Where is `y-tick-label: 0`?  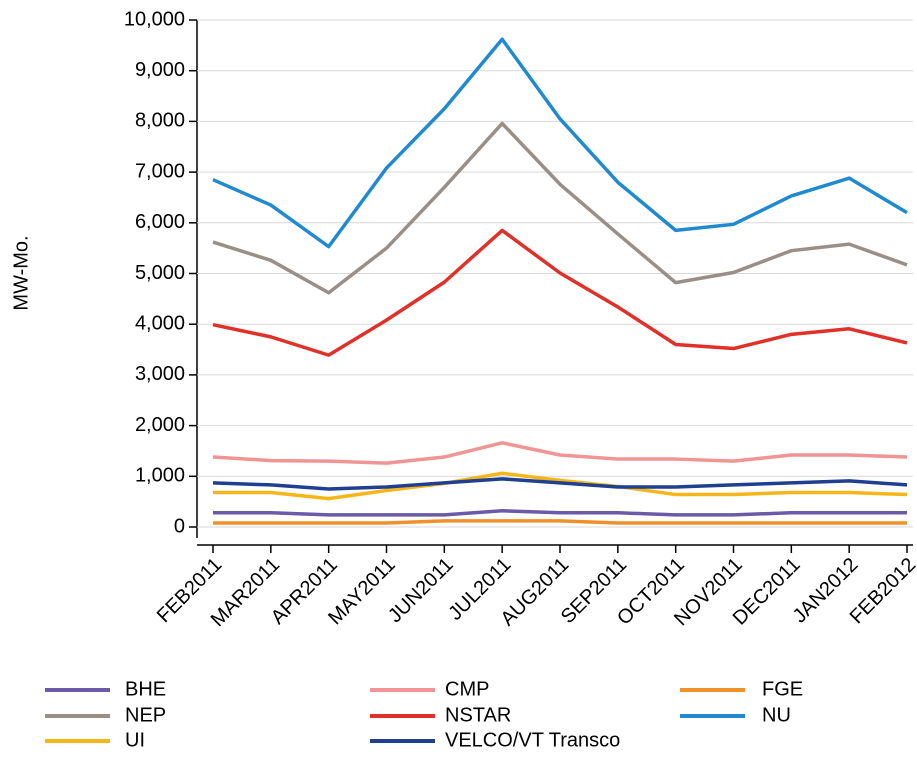
y-tick-label: 0 is located at coordinates (179, 526).